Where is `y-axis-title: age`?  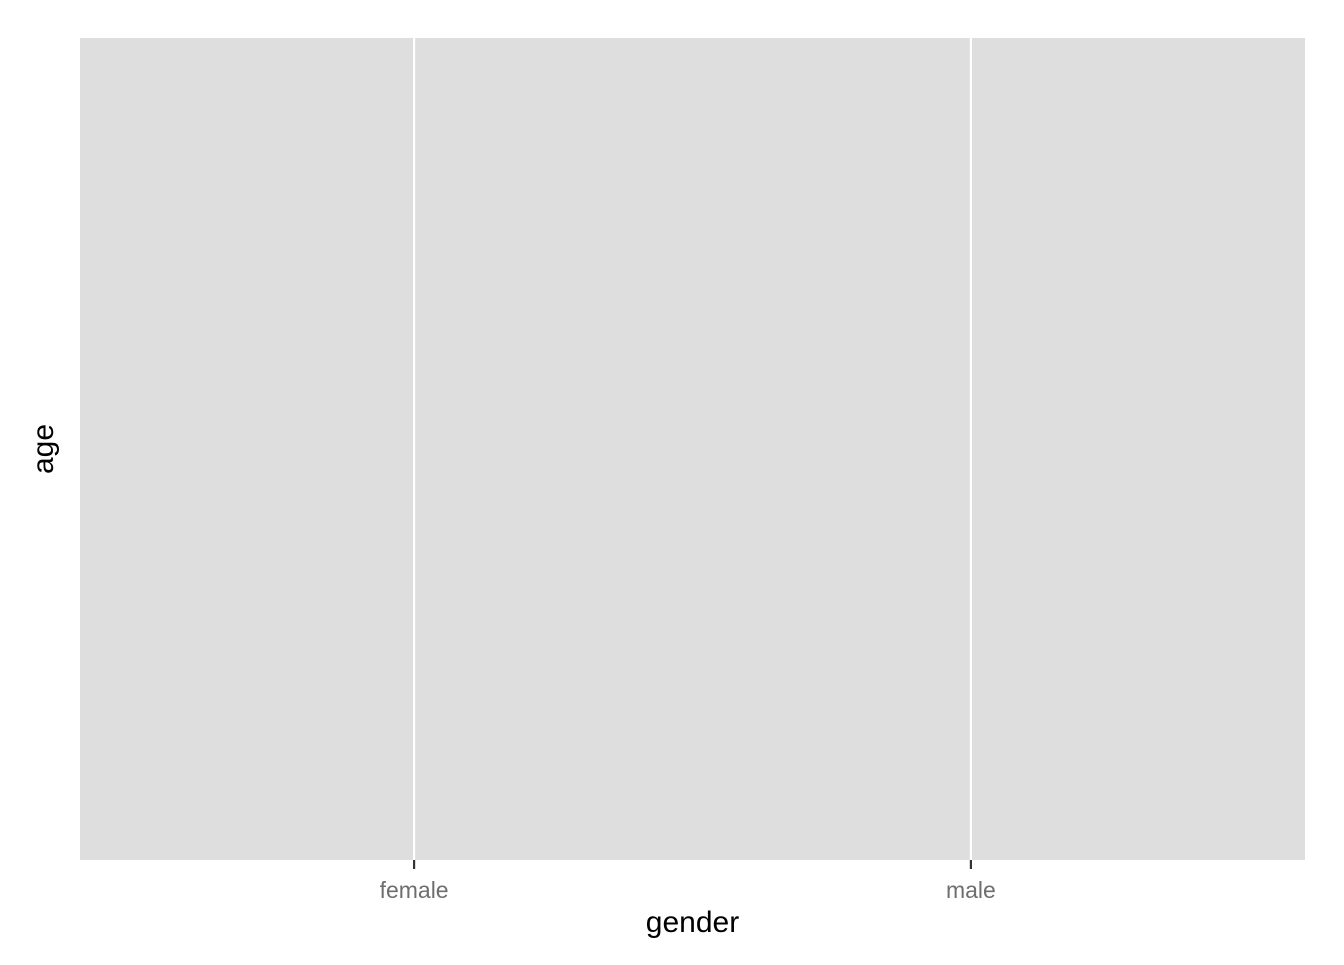
y-axis-title: age is located at coordinates (43, 449).